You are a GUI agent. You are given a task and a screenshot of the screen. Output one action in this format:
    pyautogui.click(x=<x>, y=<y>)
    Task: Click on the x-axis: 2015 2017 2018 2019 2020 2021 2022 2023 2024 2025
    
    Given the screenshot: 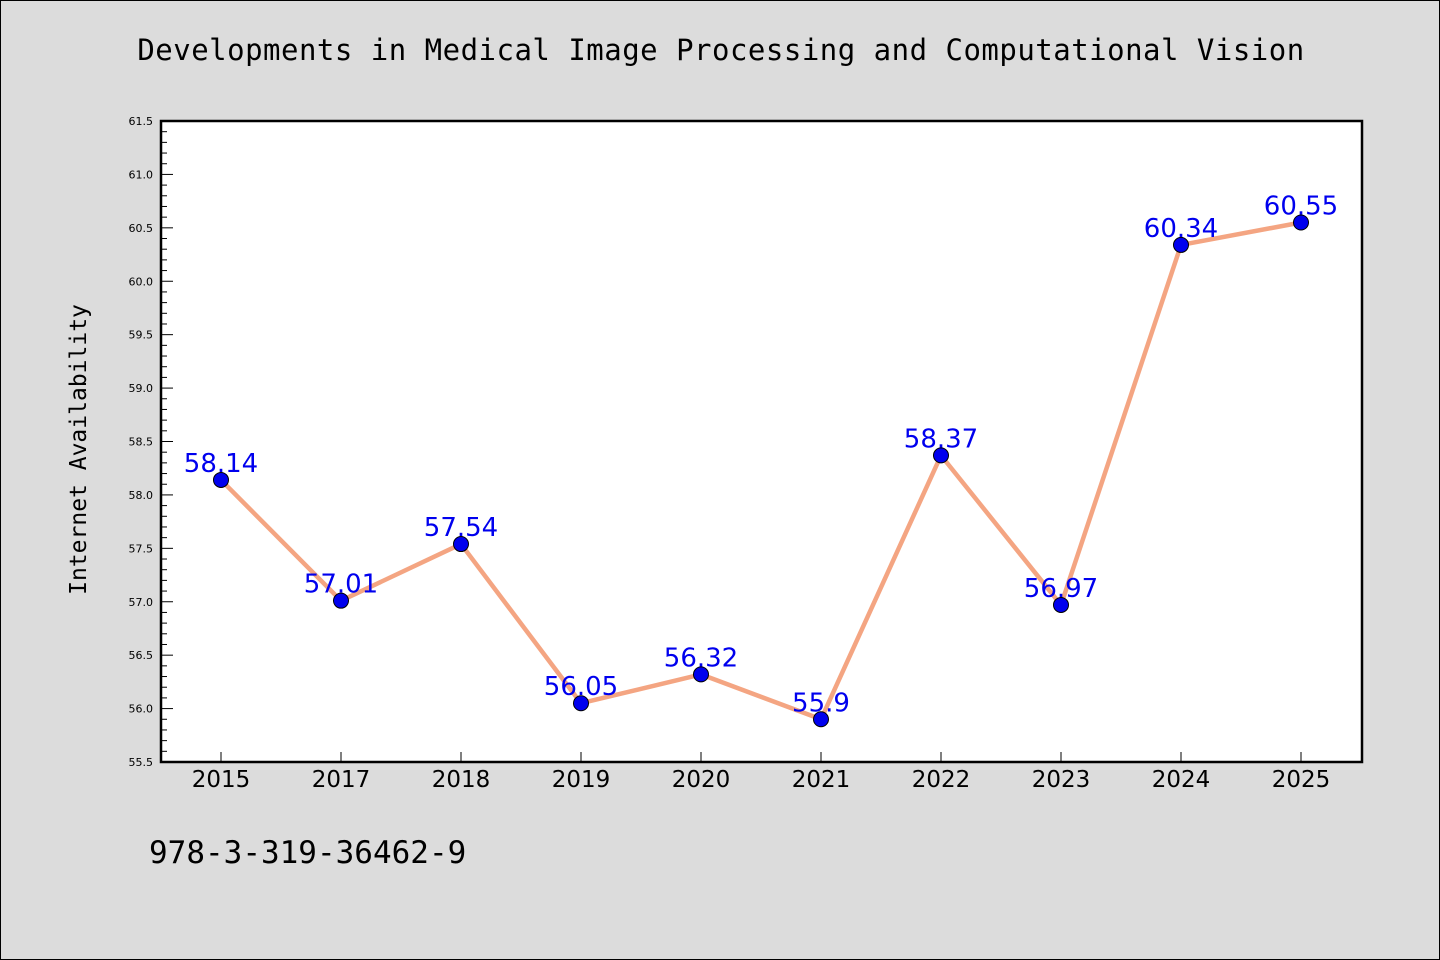 What is the action you would take?
    pyautogui.click(x=761, y=772)
    